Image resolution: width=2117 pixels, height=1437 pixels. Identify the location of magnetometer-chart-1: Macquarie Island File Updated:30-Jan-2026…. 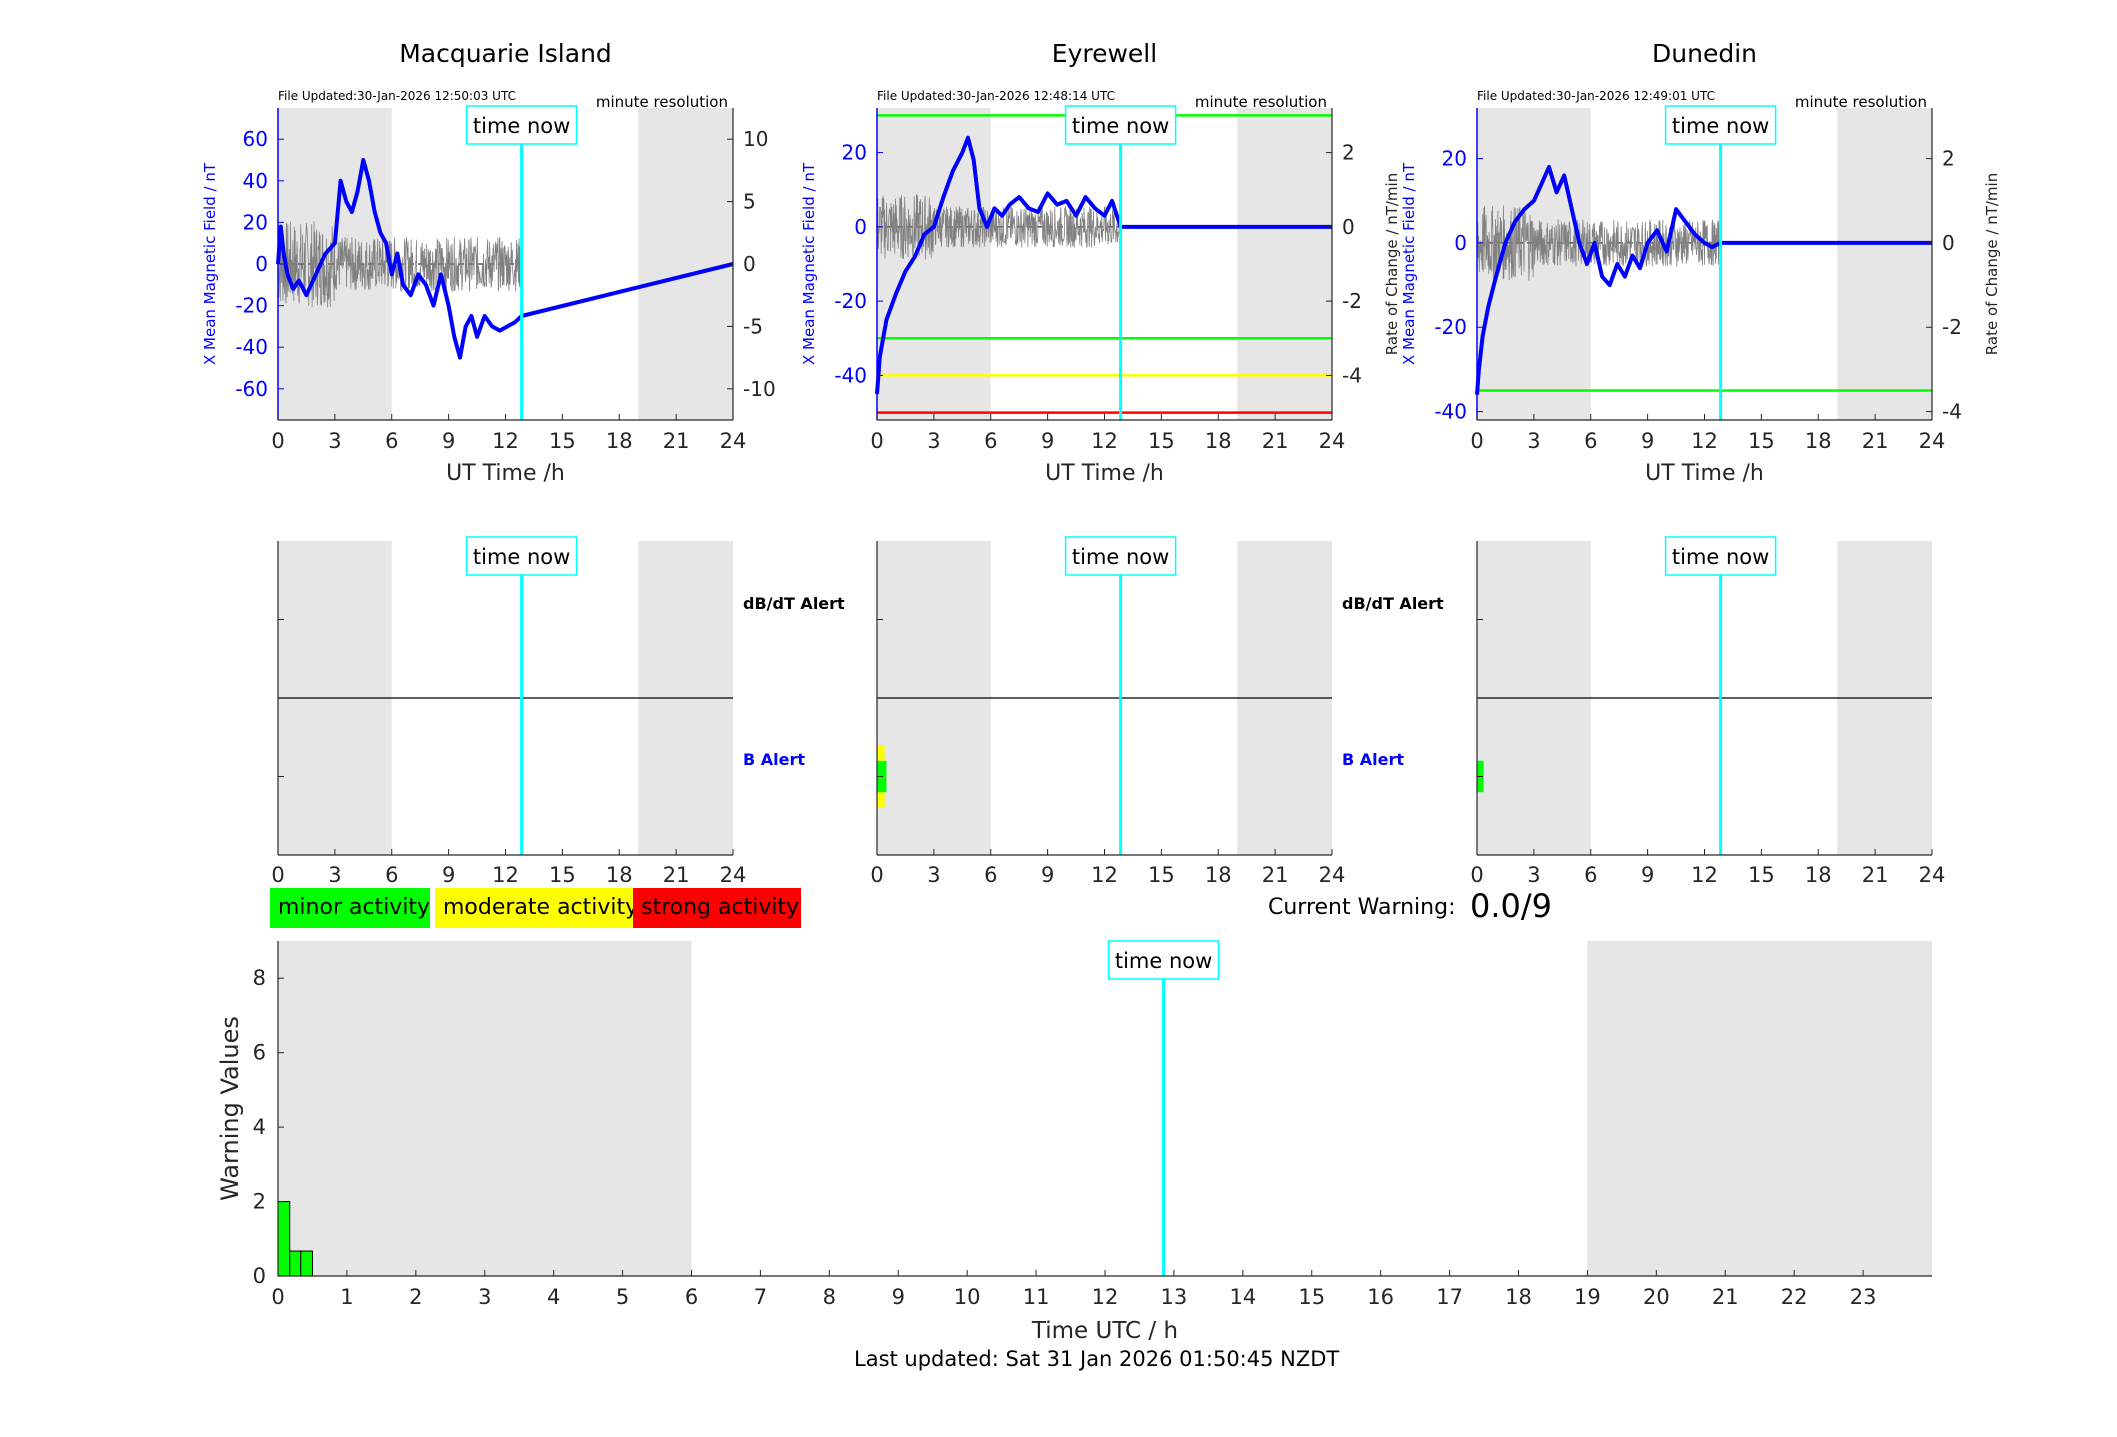
(488, 262).